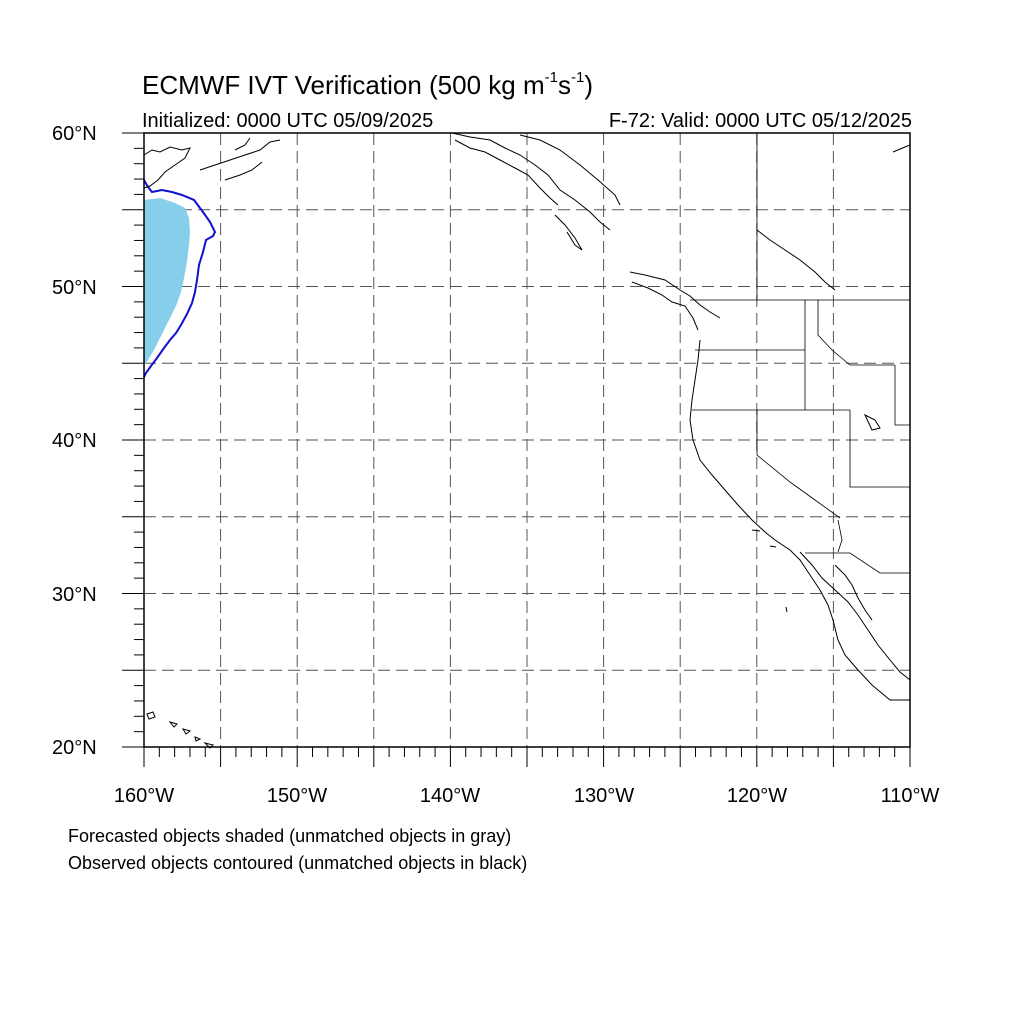 The image size is (1024, 1024). Describe the element at coordinates (800, 353) in the screenshot. I see `state-borders` at that location.